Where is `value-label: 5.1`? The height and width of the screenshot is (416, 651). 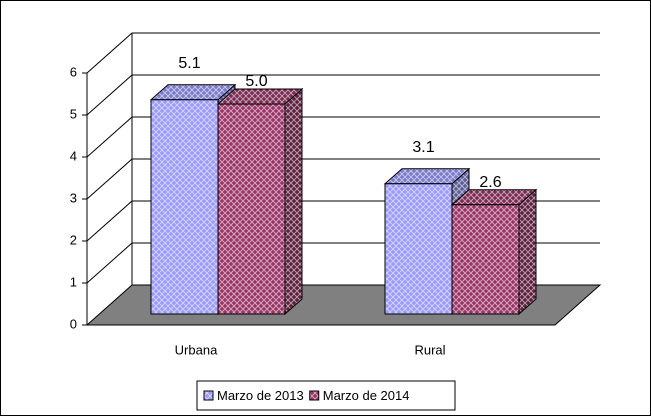
value-label: 5.1 is located at coordinates (189, 63).